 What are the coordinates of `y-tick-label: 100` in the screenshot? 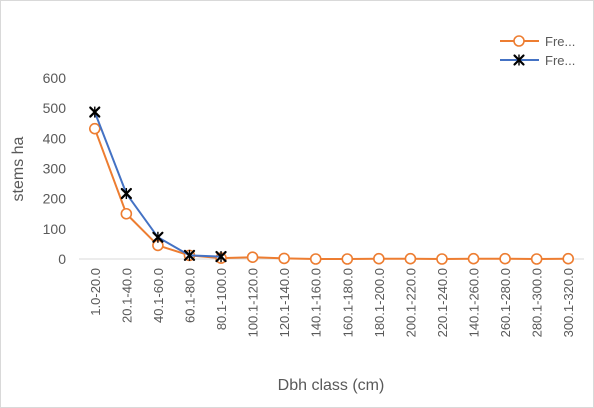 It's located at (55, 229).